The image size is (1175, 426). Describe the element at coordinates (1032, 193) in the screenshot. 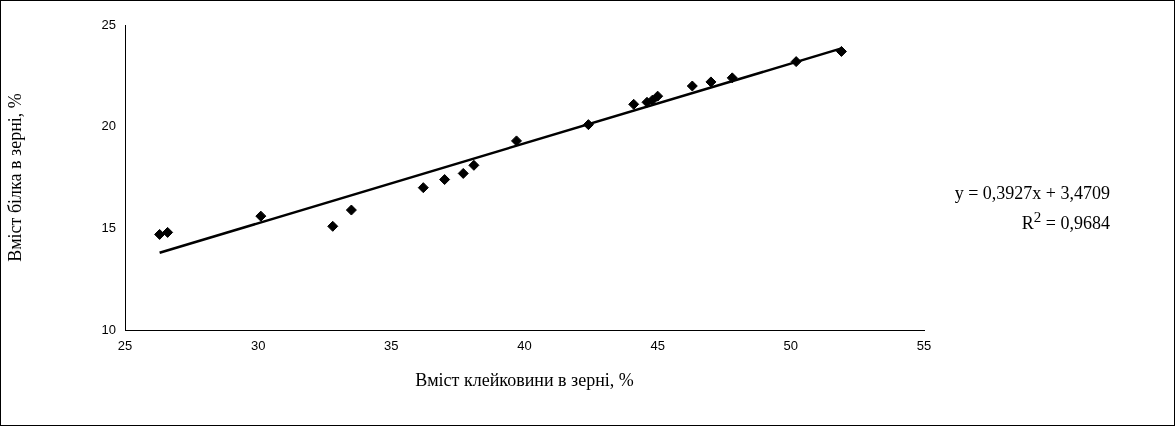

I see `text: y = 0,3927x + 3,4709` at that location.